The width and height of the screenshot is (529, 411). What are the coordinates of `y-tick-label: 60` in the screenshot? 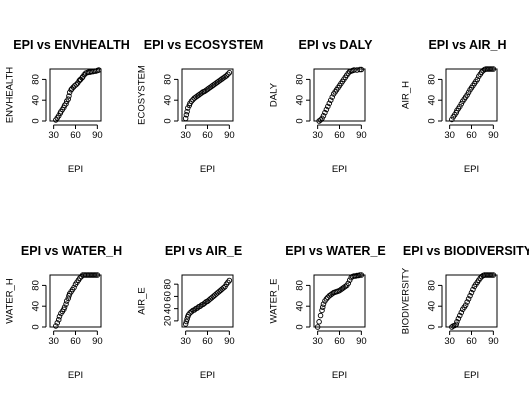 It's located at (168, 296).